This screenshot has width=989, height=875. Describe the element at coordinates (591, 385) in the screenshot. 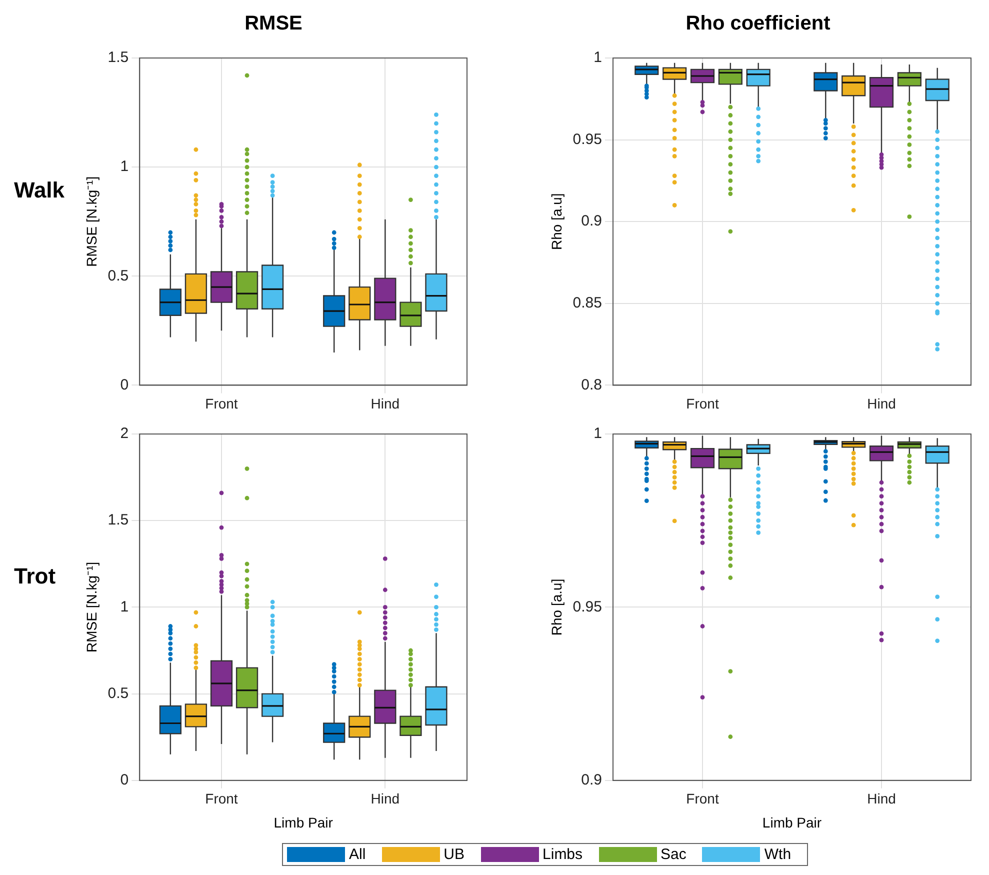

I see `y-tick-label: 0.8` at that location.